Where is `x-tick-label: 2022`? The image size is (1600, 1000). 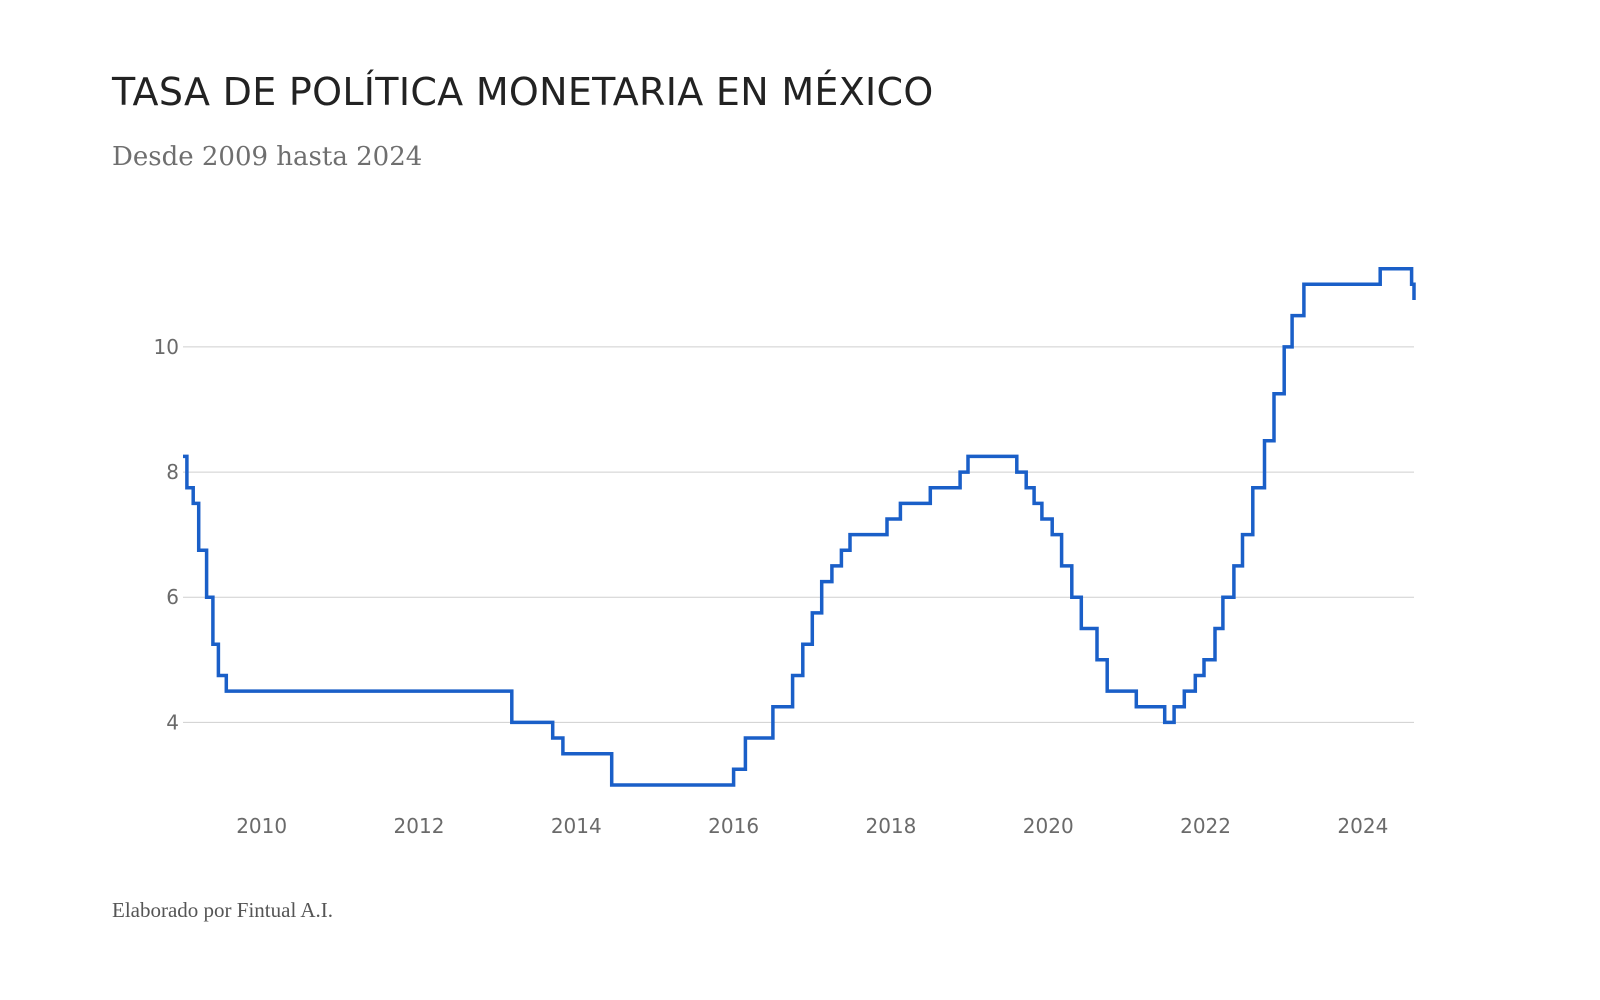 x-tick-label: 2022 is located at coordinates (1205, 826).